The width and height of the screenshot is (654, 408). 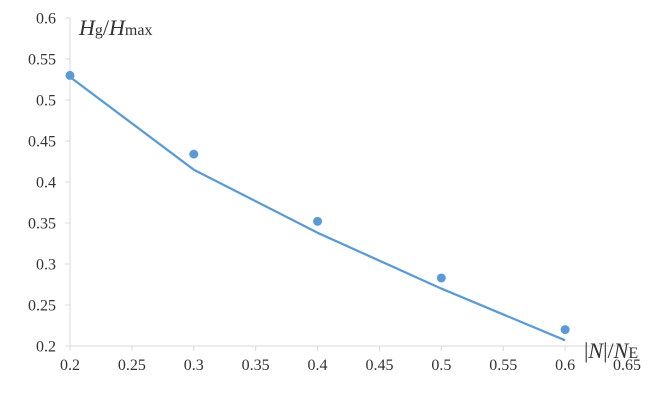 What do you see at coordinates (46, 347) in the screenshot?
I see `y-tick-label: 0.2` at bounding box center [46, 347].